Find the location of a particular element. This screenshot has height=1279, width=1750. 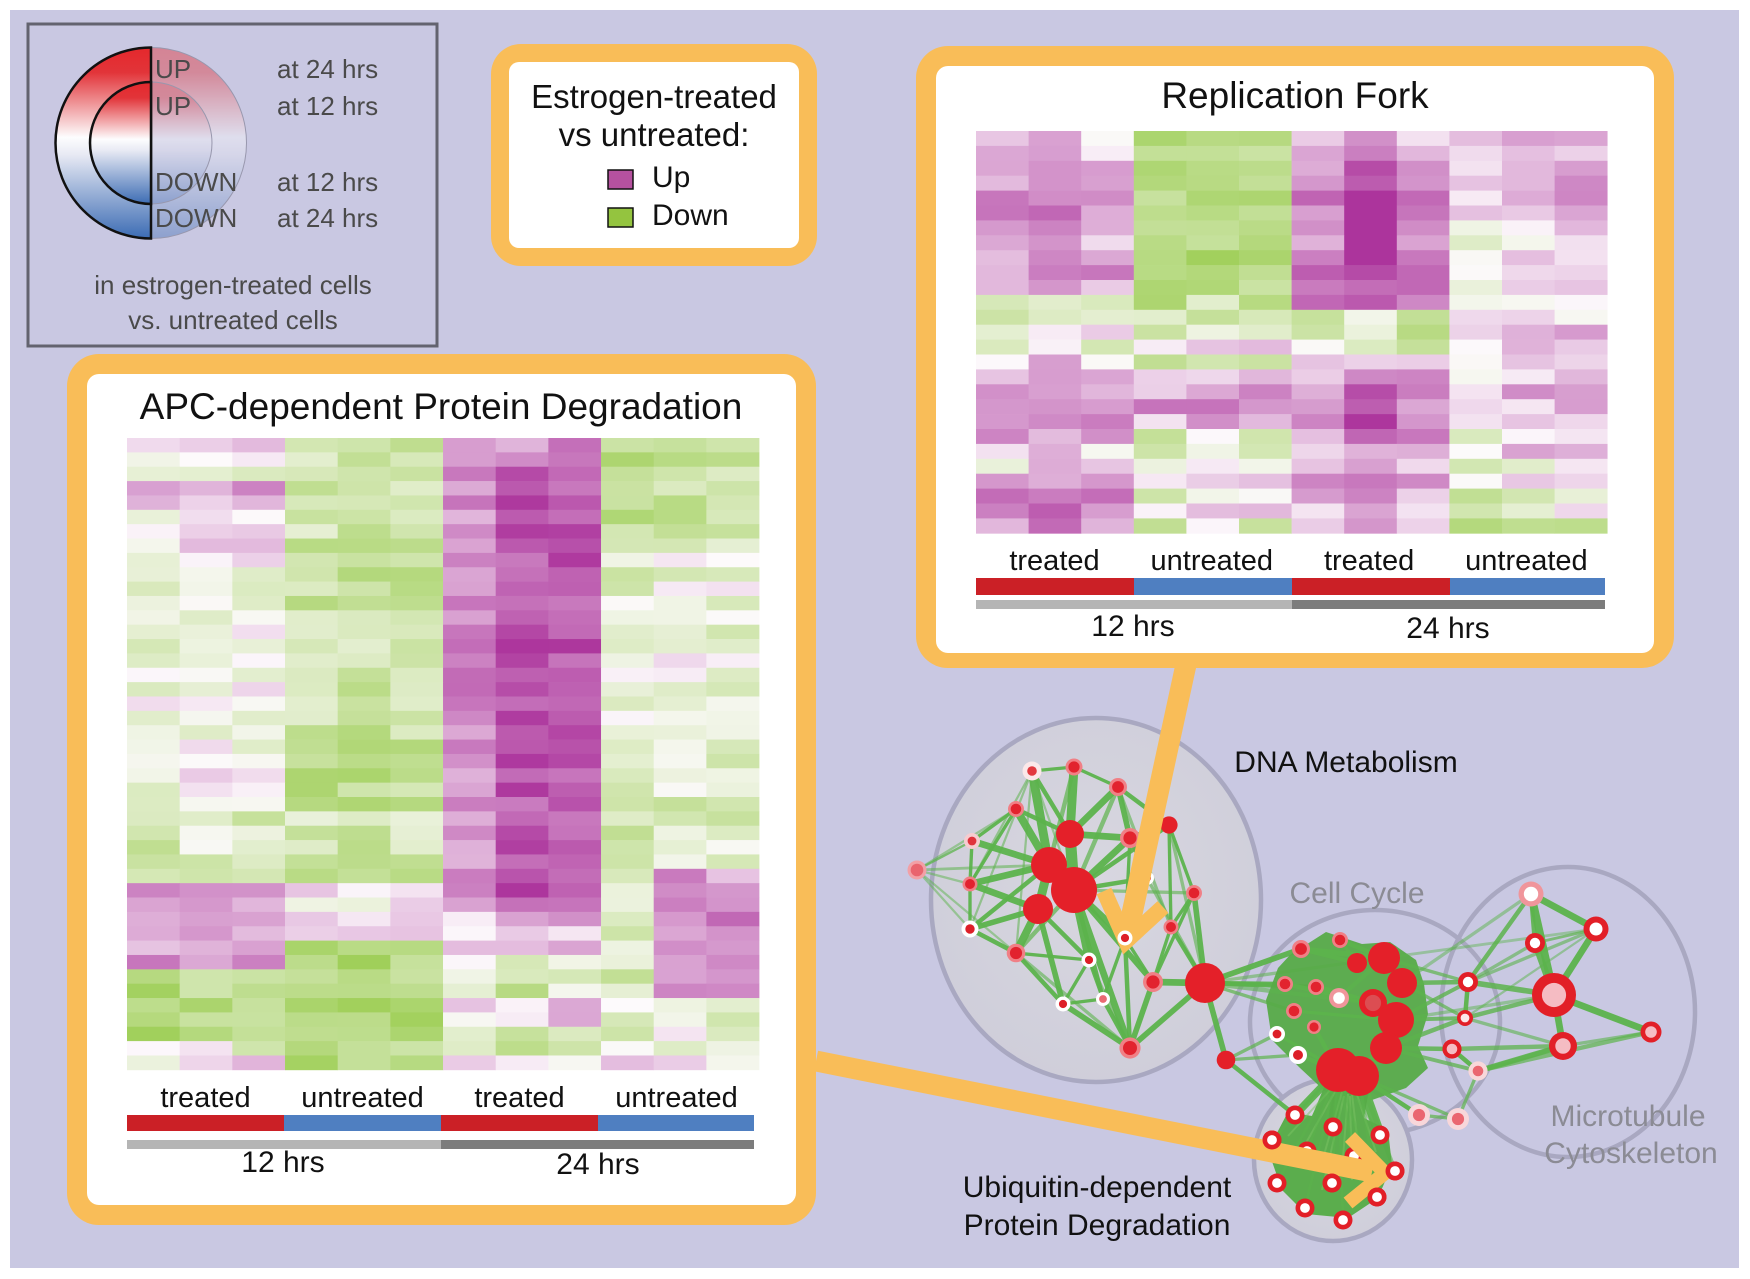

svg-text:APC-dependent Protein Degradat: APC-dependent Protein Degradation is located at coordinates (441, 406).